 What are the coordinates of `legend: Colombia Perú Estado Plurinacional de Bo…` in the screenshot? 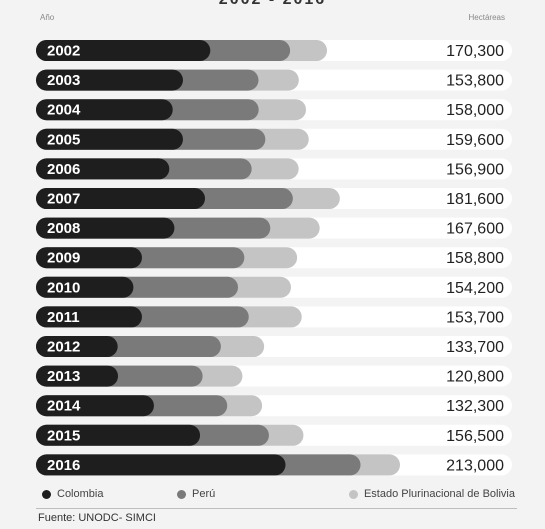 It's located at (278, 497).